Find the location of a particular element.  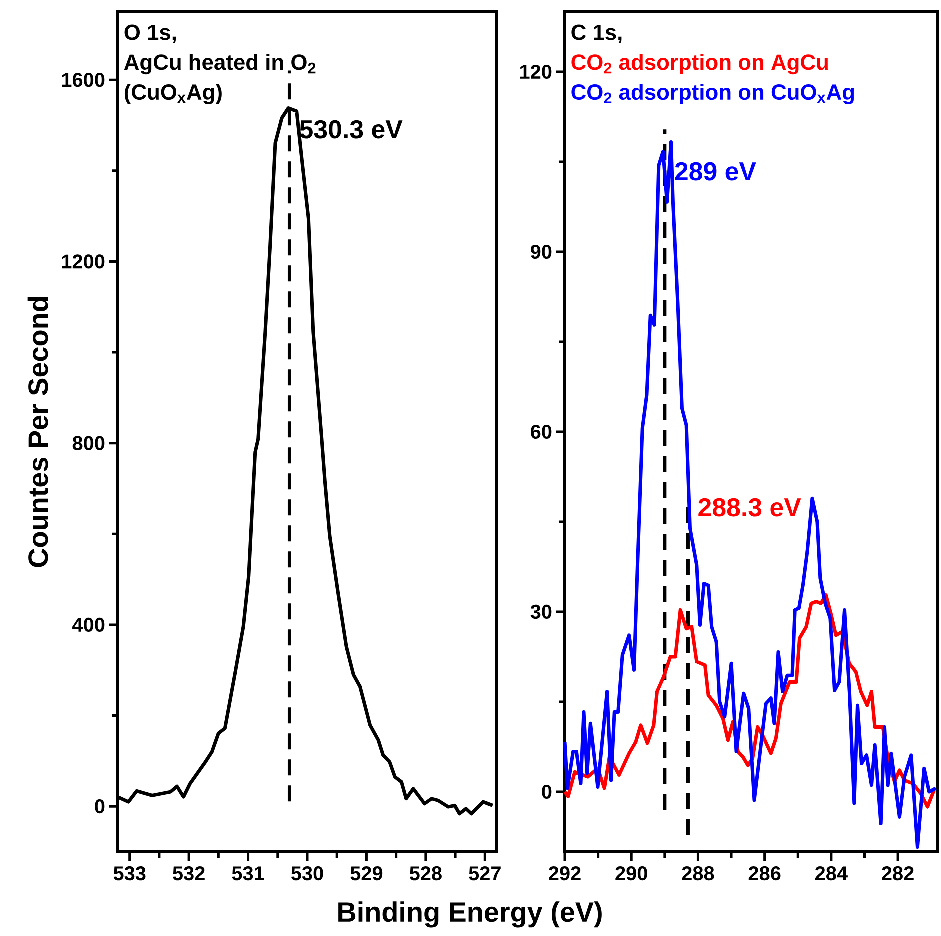

y-tick-label: 400 is located at coordinates (88, 625).